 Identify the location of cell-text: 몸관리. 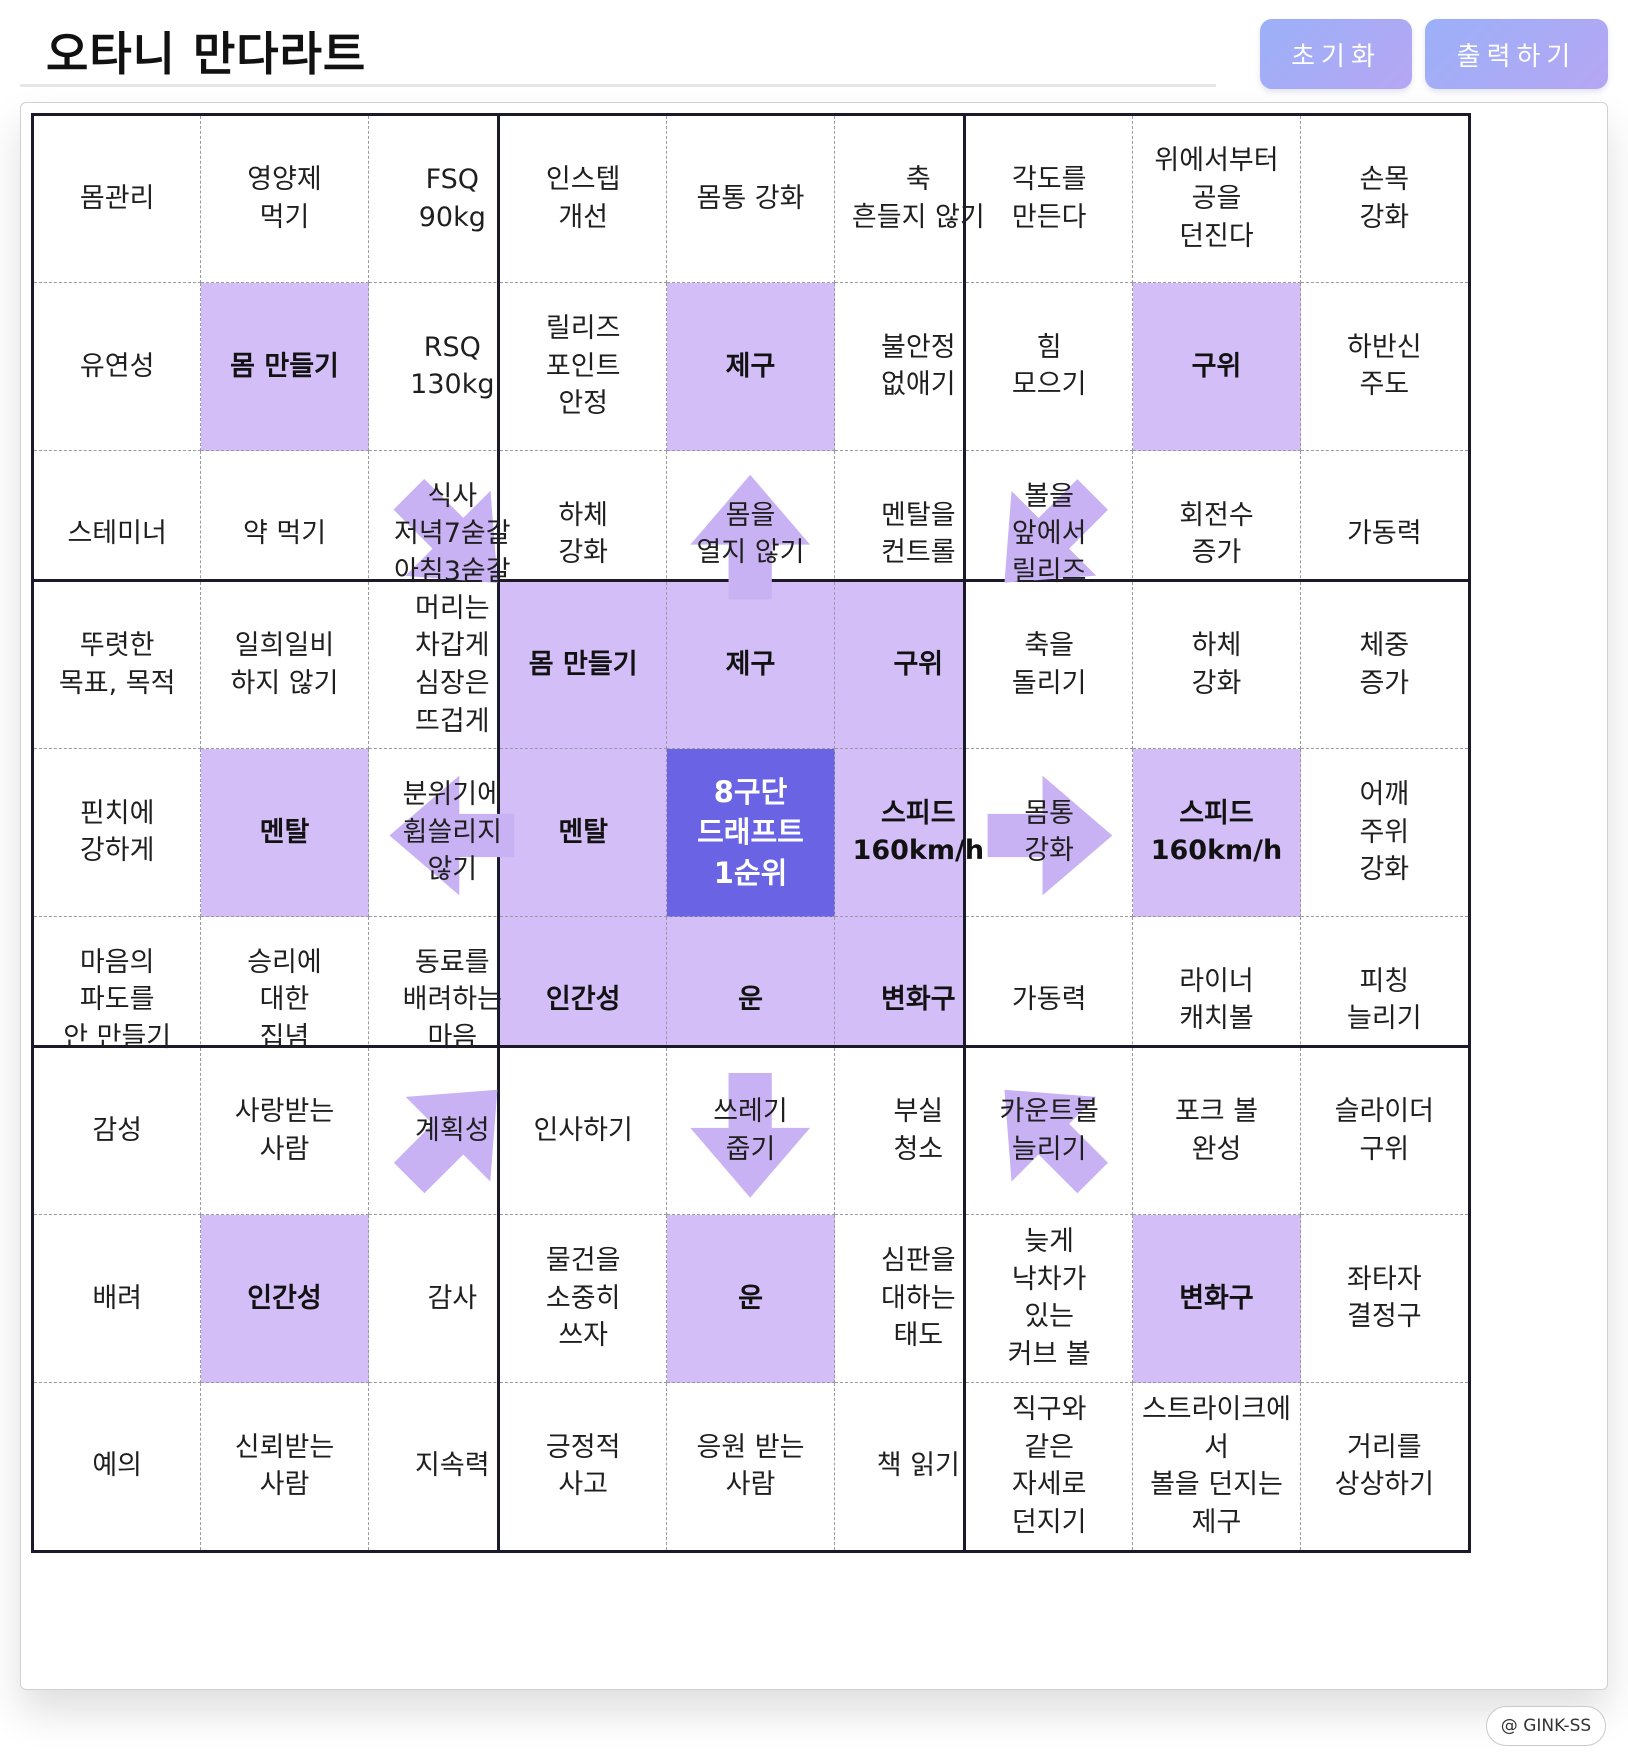
(117, 199).